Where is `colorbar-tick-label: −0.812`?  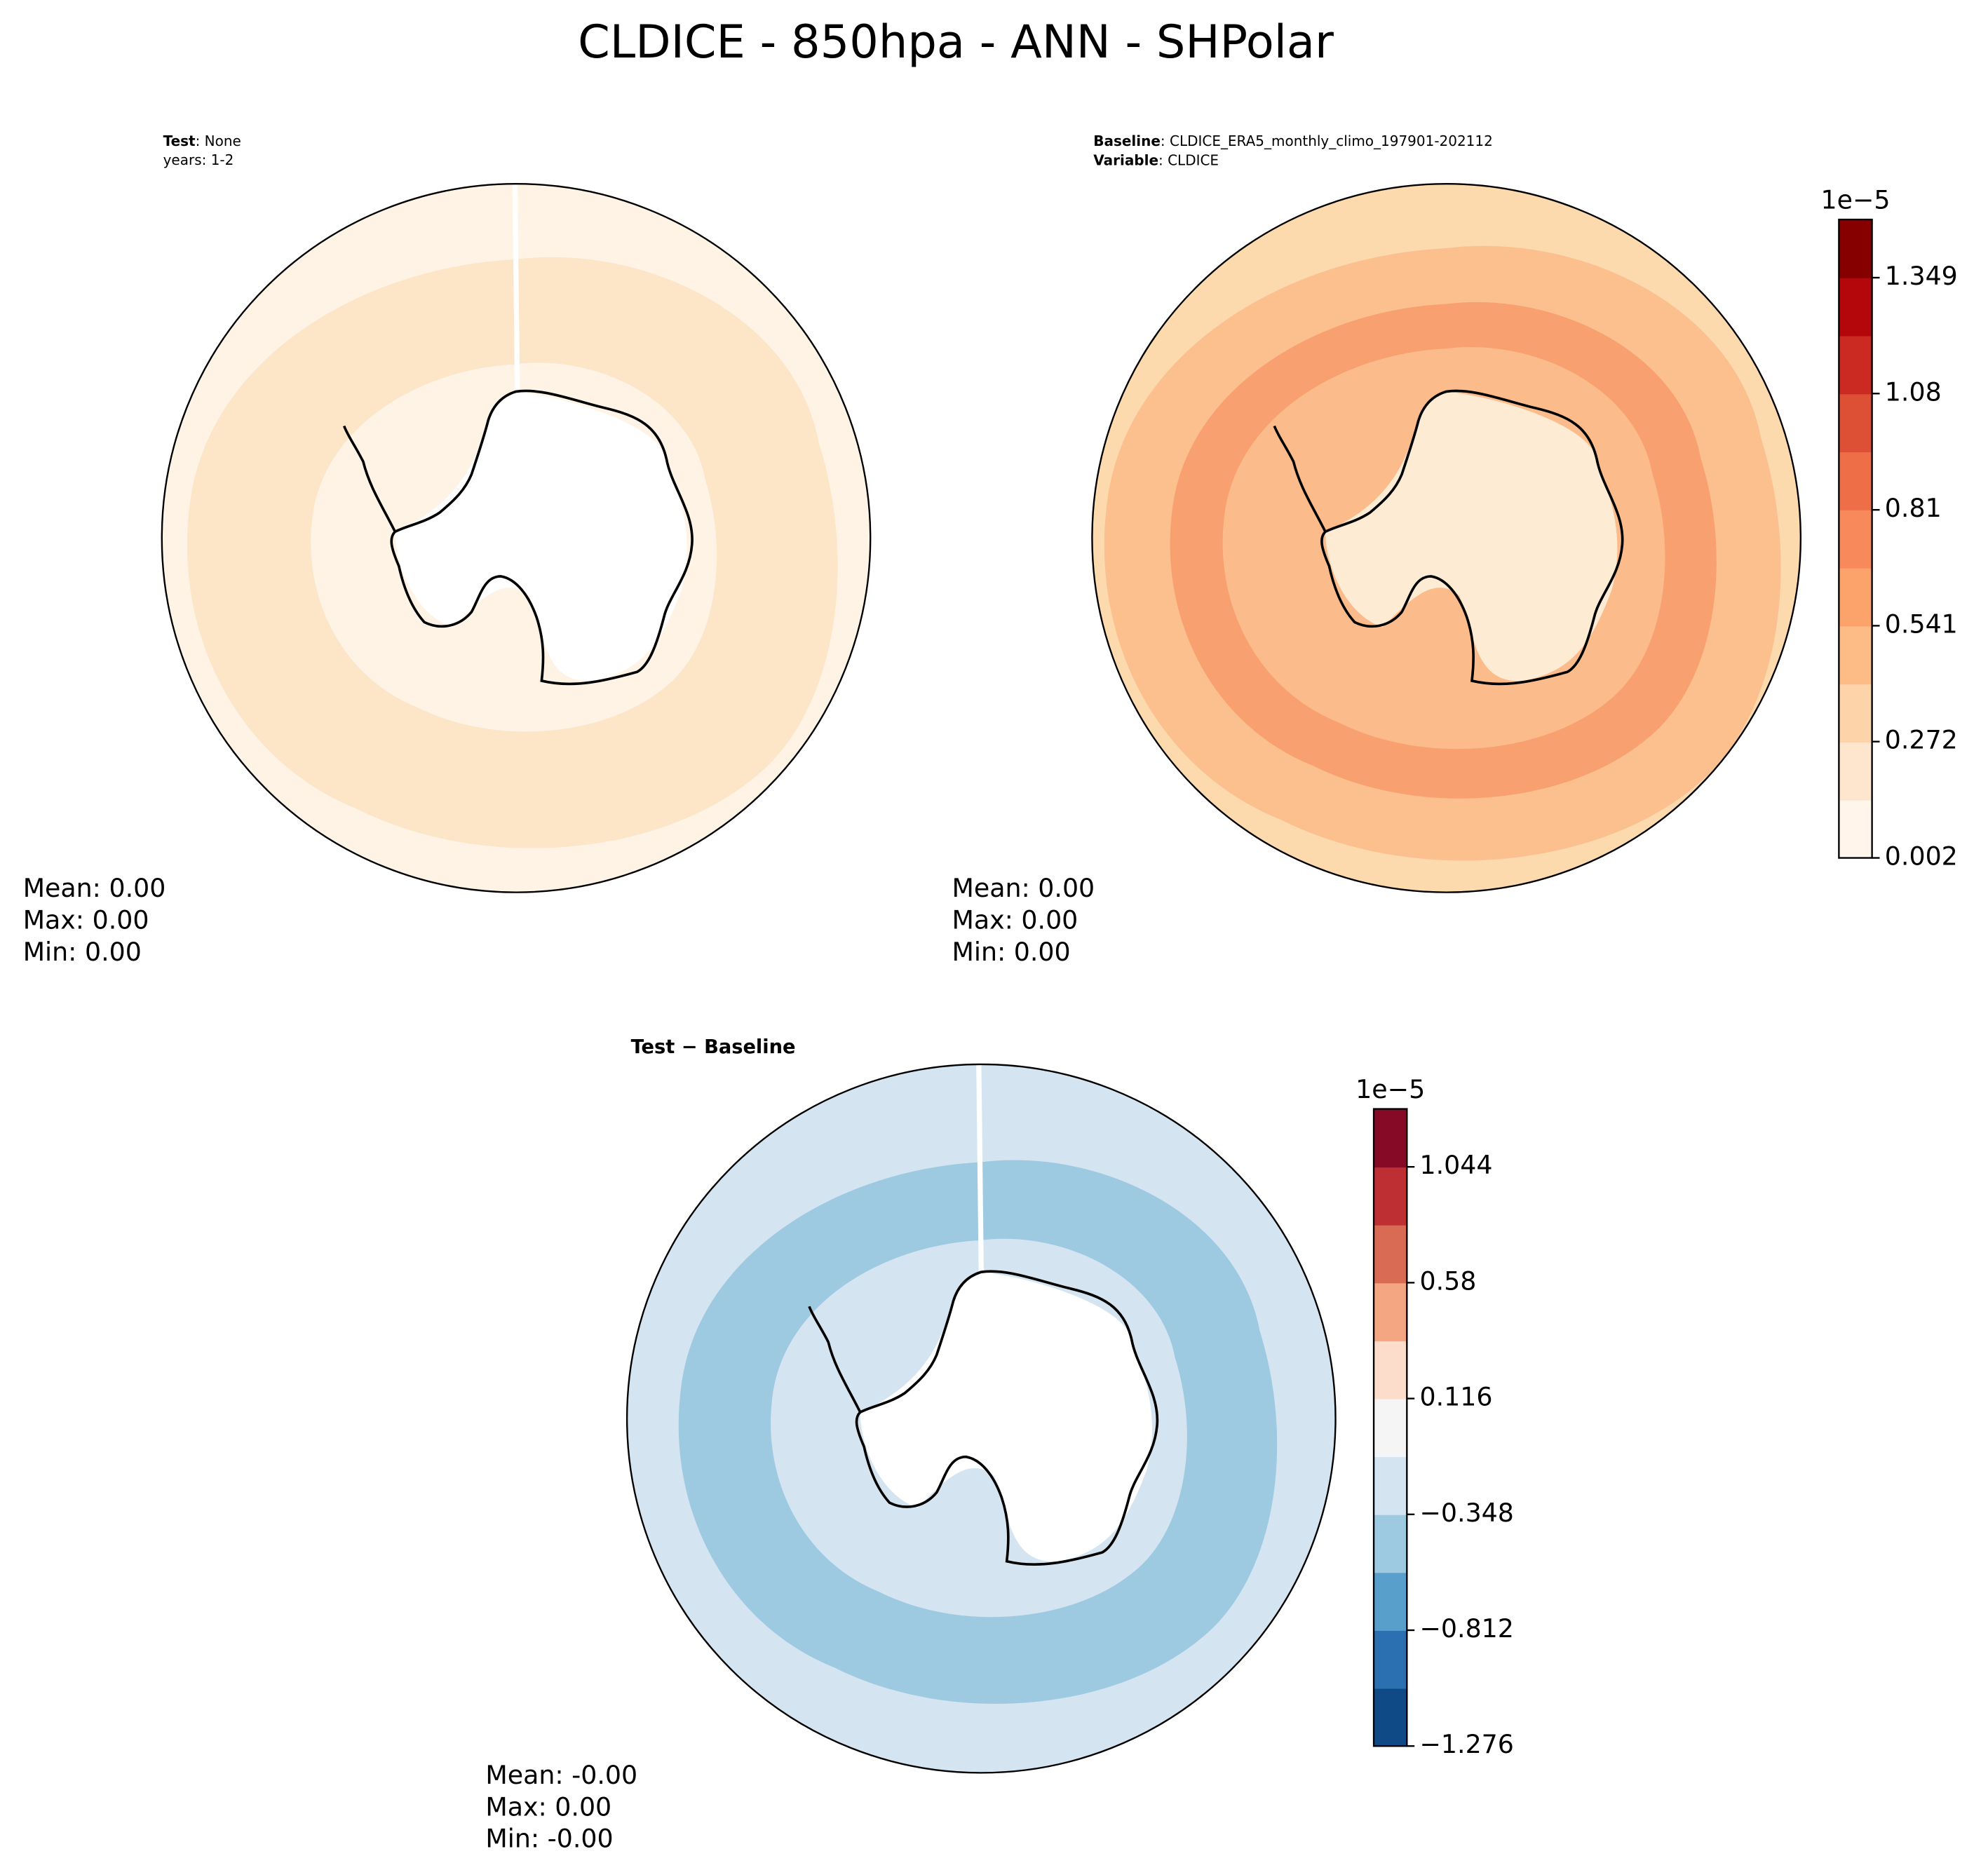
colorbar-tick-label: −0.812 is located at coordinates (1466, 1629).